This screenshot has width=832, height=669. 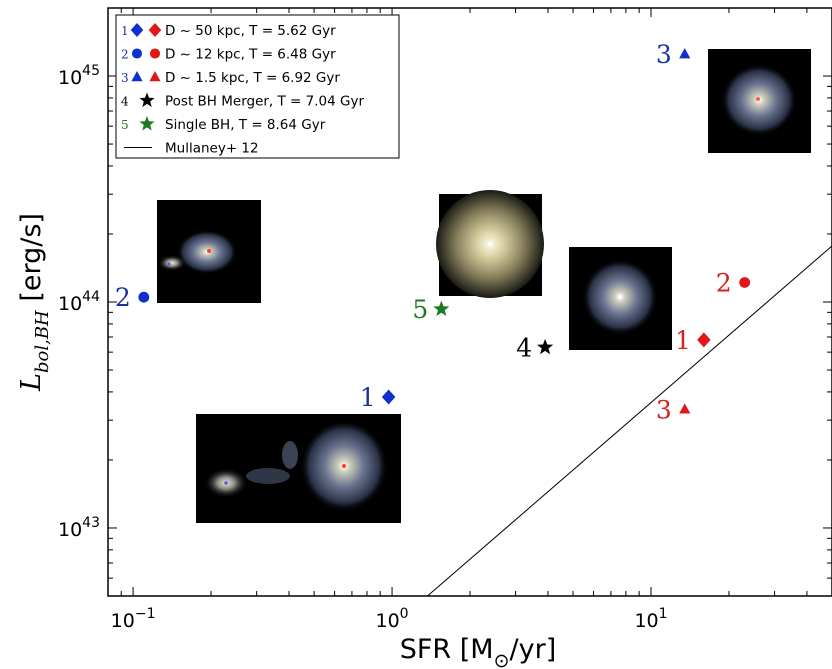 I want to click on legend-entry-text: D ~ 50 kpc, T = 5.62 Gyr, so click(x=250, y=31).